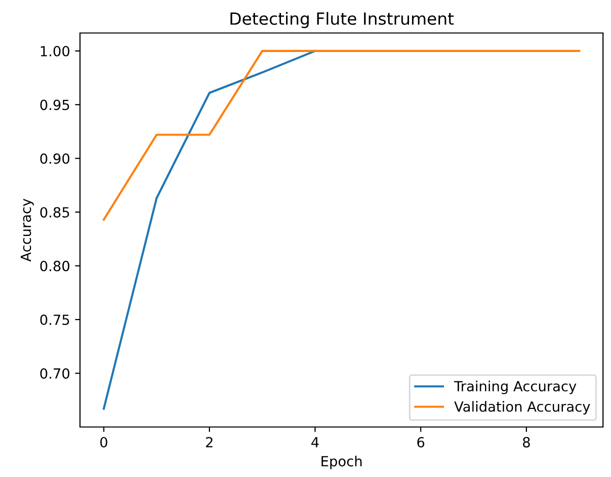  What do you see at coordinates (55, 320) in the screenshot?
I see `y-tick-label: 0.75` at bounding box center [55, 320].